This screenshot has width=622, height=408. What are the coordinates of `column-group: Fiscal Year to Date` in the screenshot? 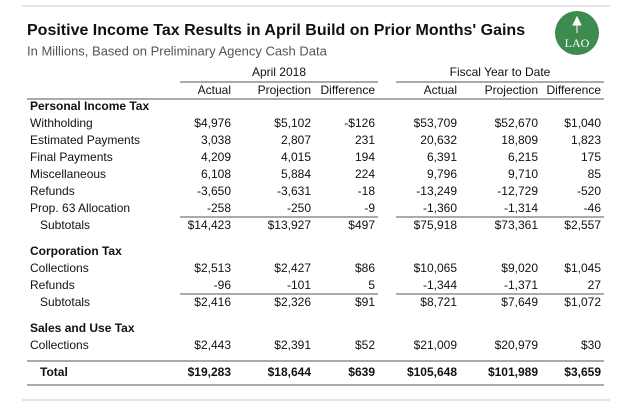 It's located at (500, 72).